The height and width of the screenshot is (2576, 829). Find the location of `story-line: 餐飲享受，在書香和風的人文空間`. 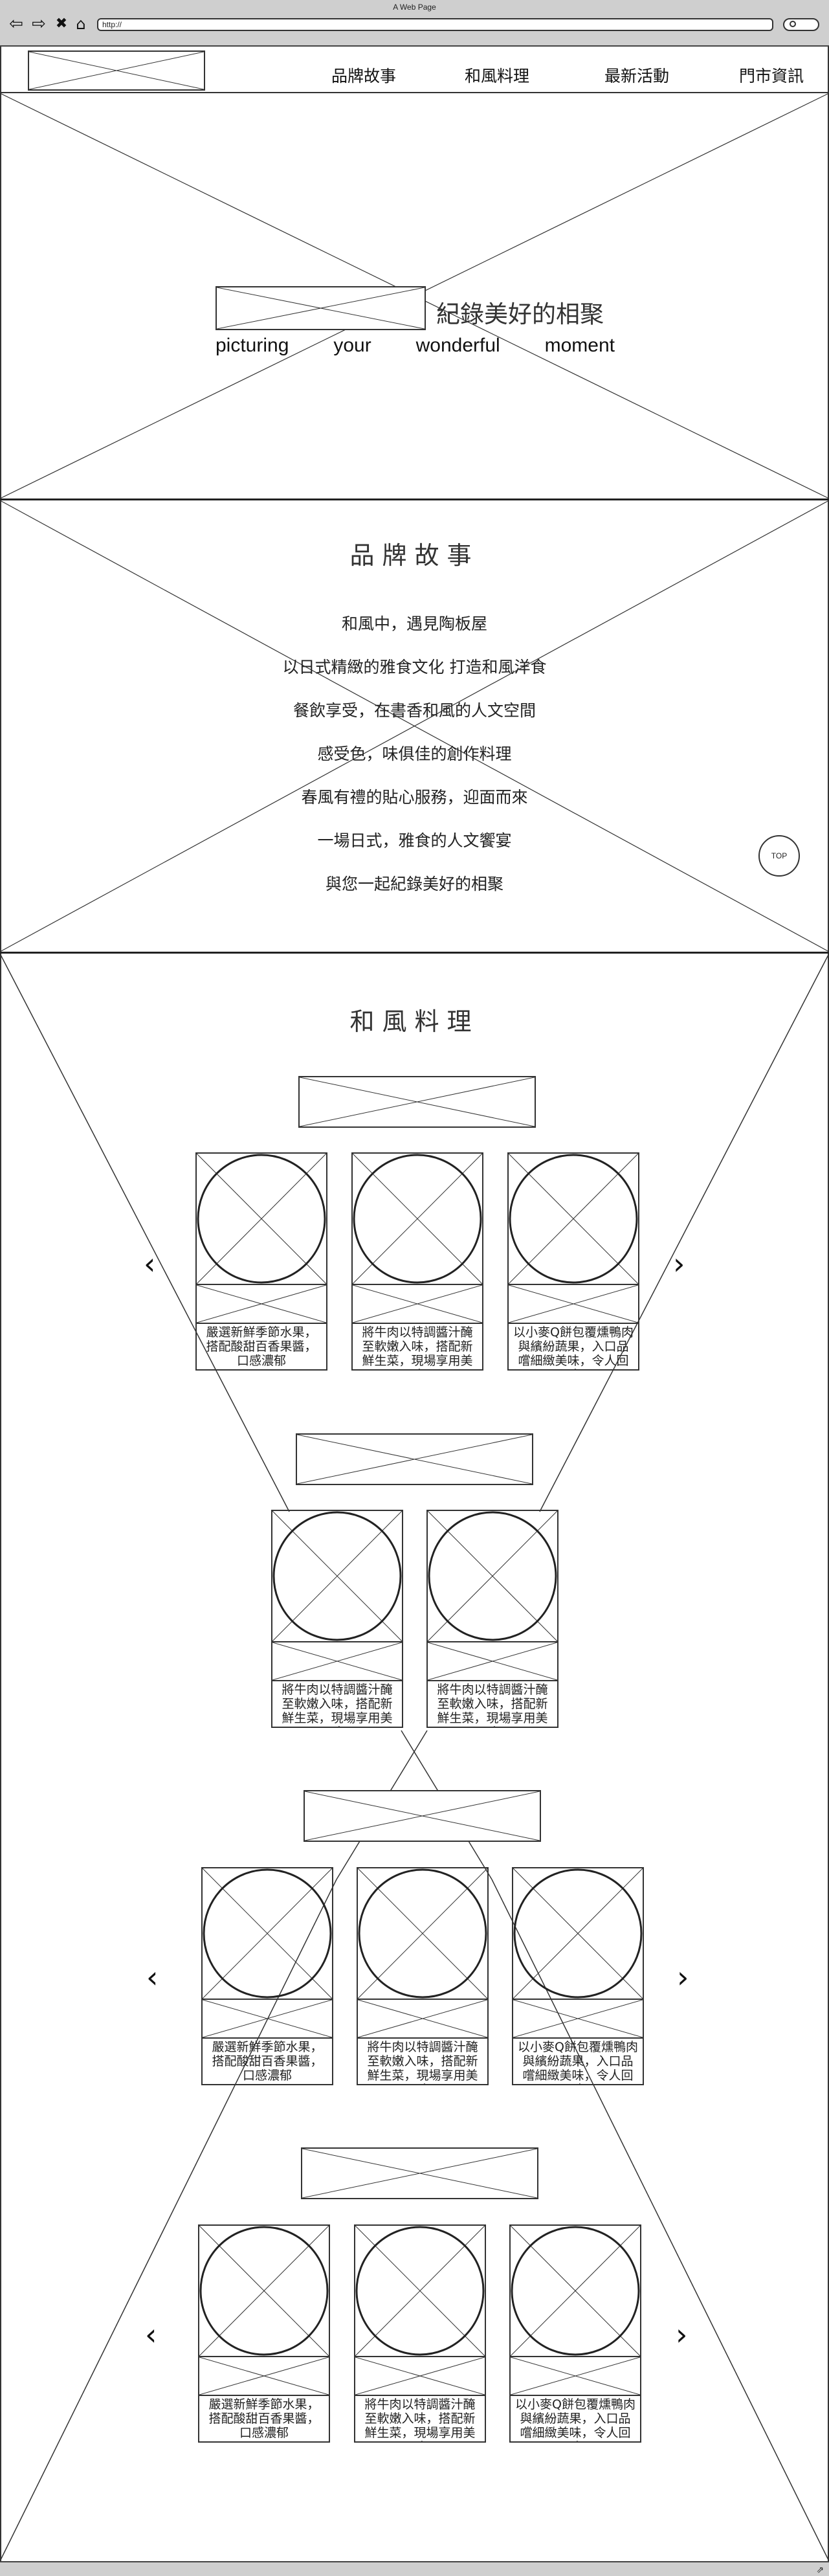

story-line: 餐飲享受，在書香和風的人文空間 is located at coordinates (415, 710).